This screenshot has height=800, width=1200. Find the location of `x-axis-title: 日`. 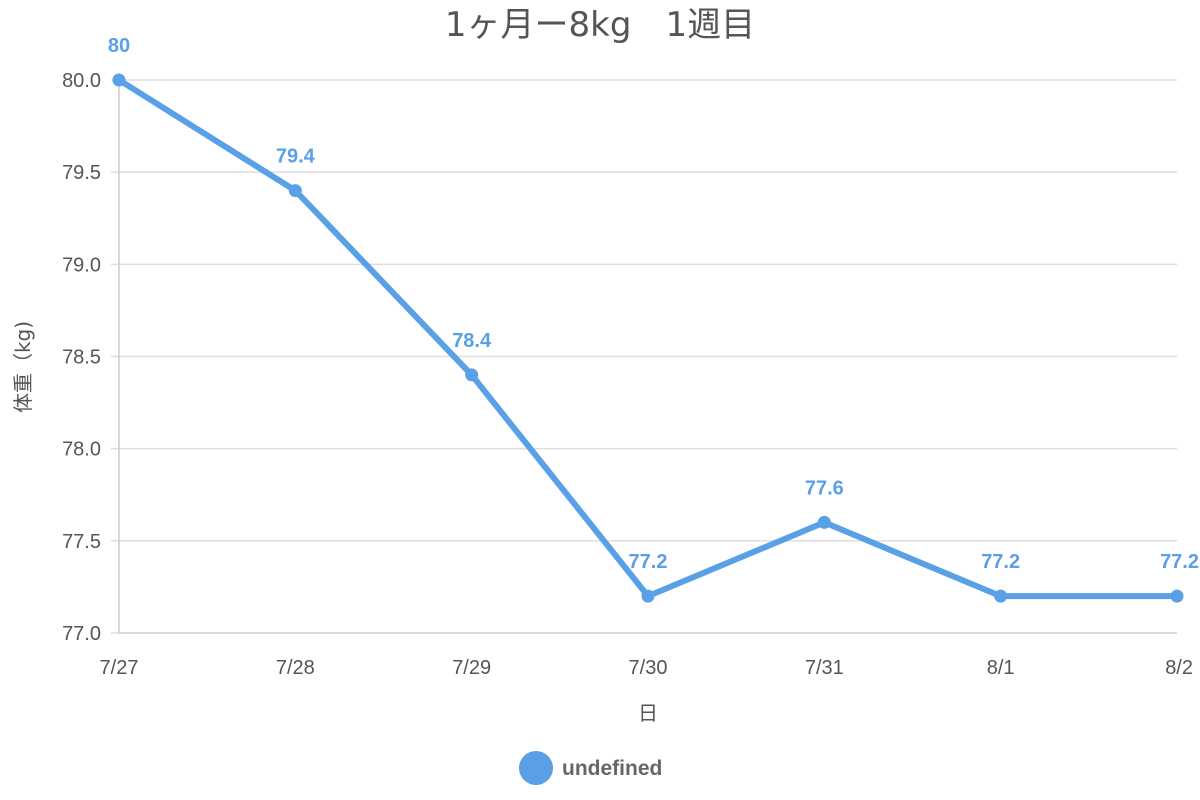

x-axis-title: 日 is located at coordinates (648, 713).